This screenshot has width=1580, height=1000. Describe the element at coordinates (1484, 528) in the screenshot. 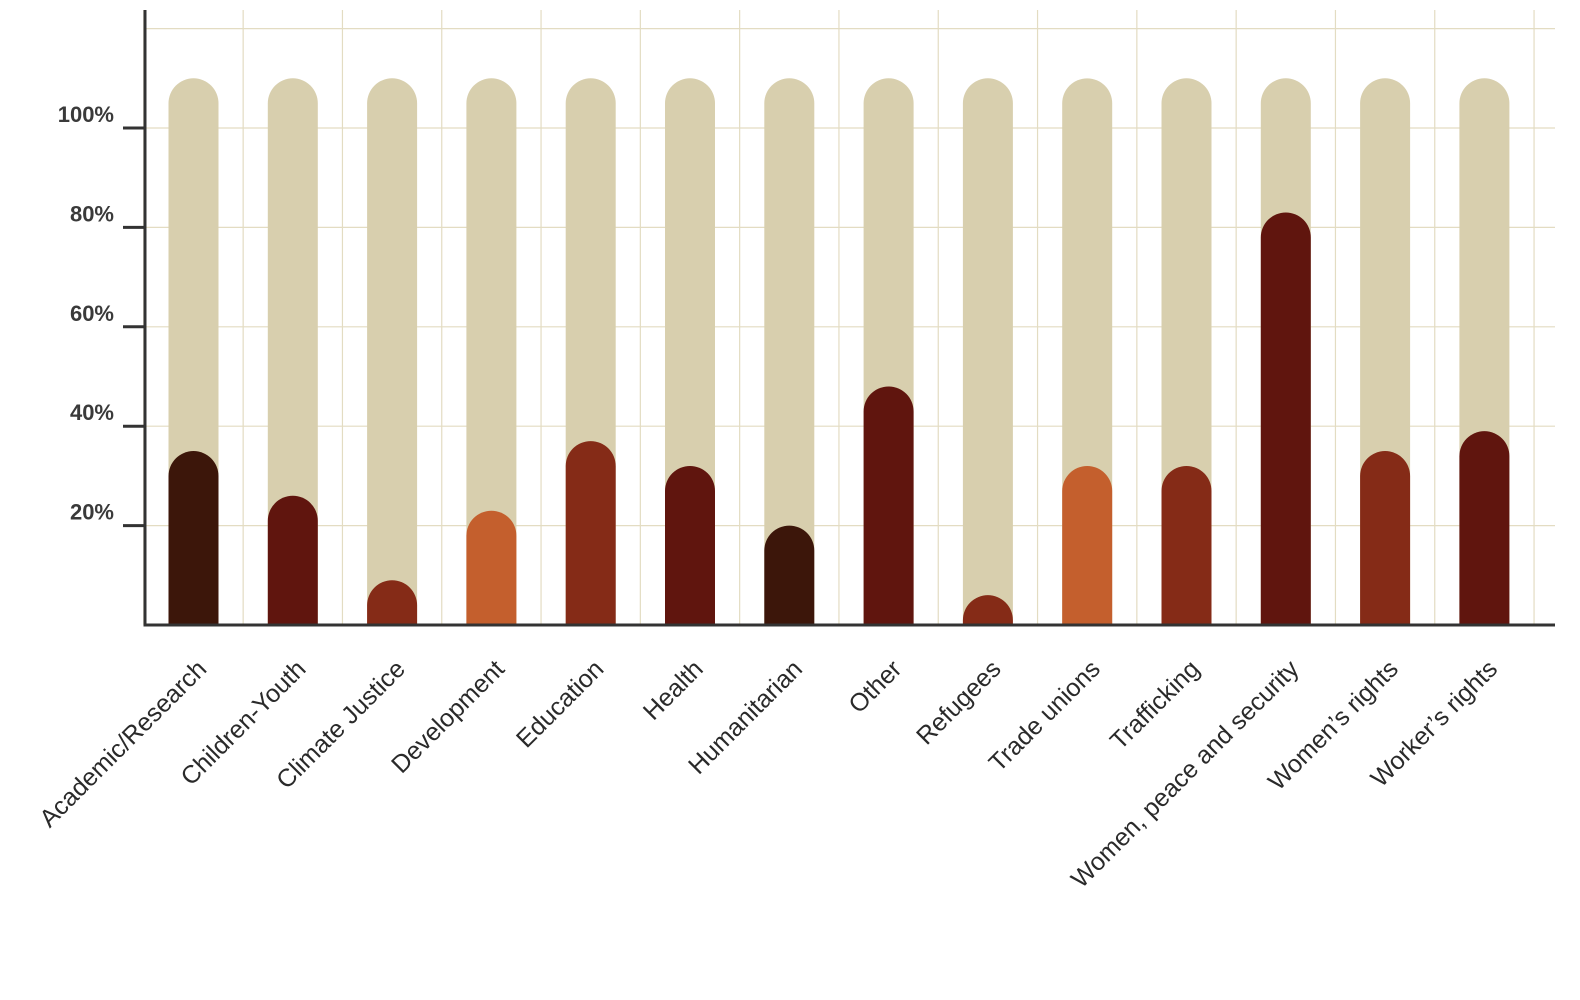

I see `bar-worker-s-rights` at that location.